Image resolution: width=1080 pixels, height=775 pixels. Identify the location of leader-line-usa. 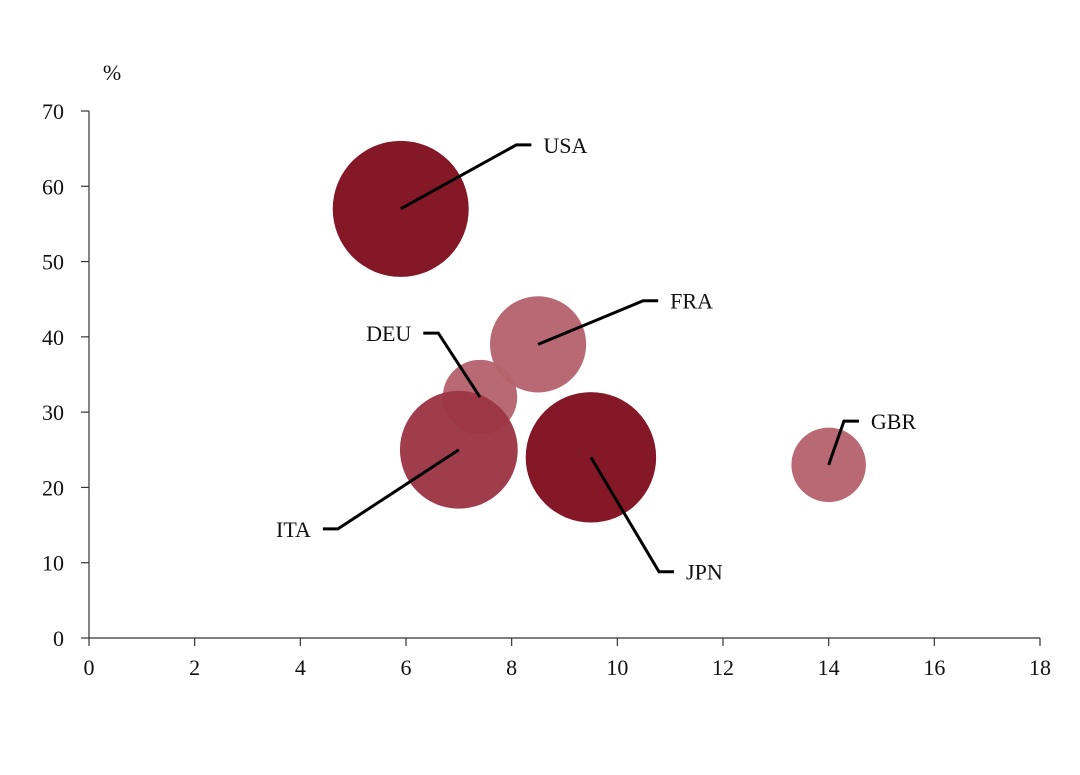
(465, 177).